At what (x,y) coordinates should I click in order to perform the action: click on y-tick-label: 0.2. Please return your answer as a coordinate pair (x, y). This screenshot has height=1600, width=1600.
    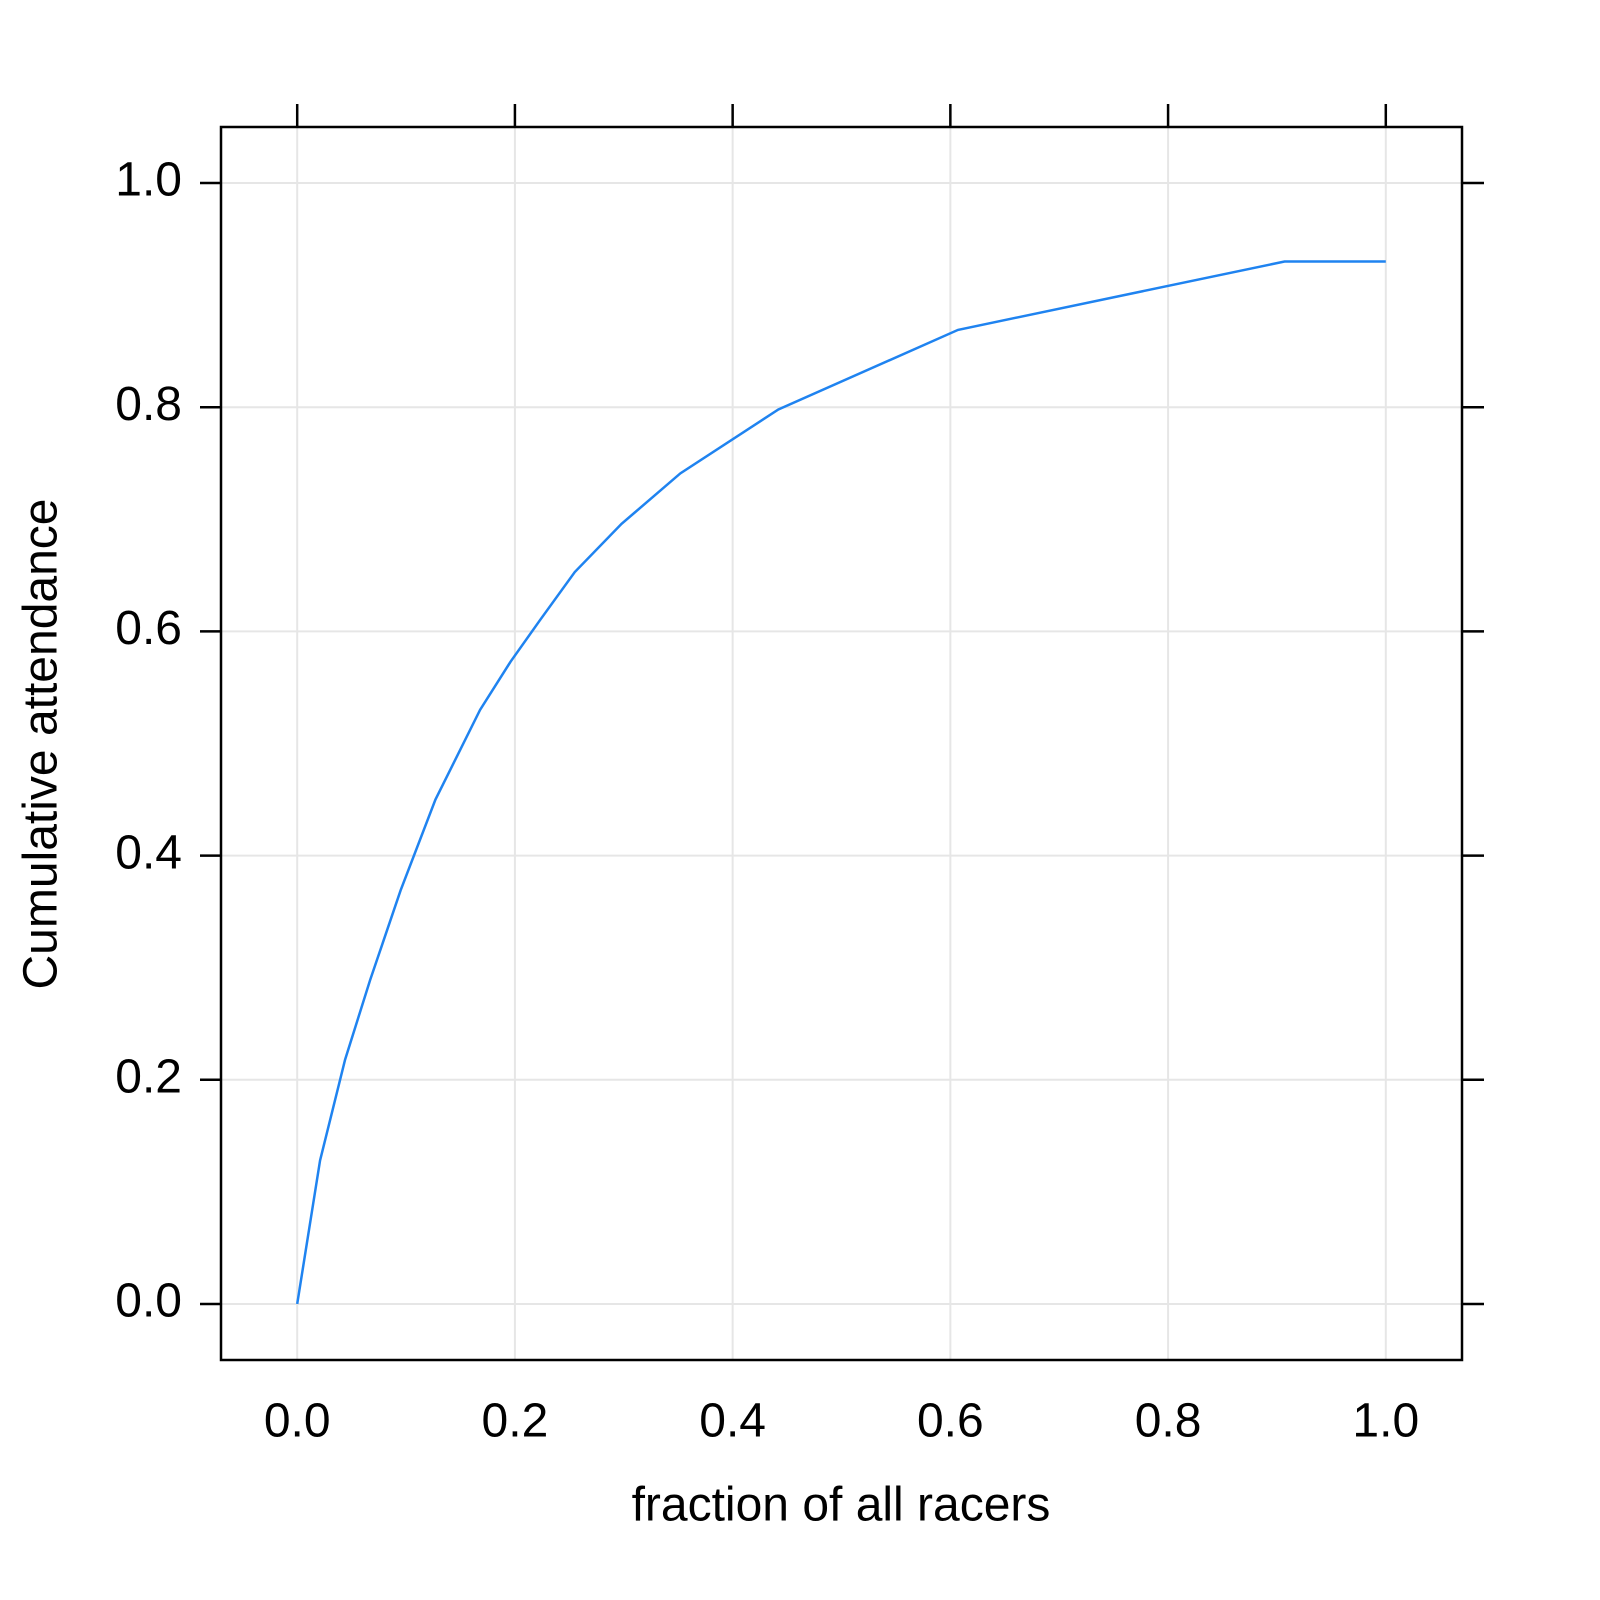
    Looking at the image, I should click on (148, 1076).